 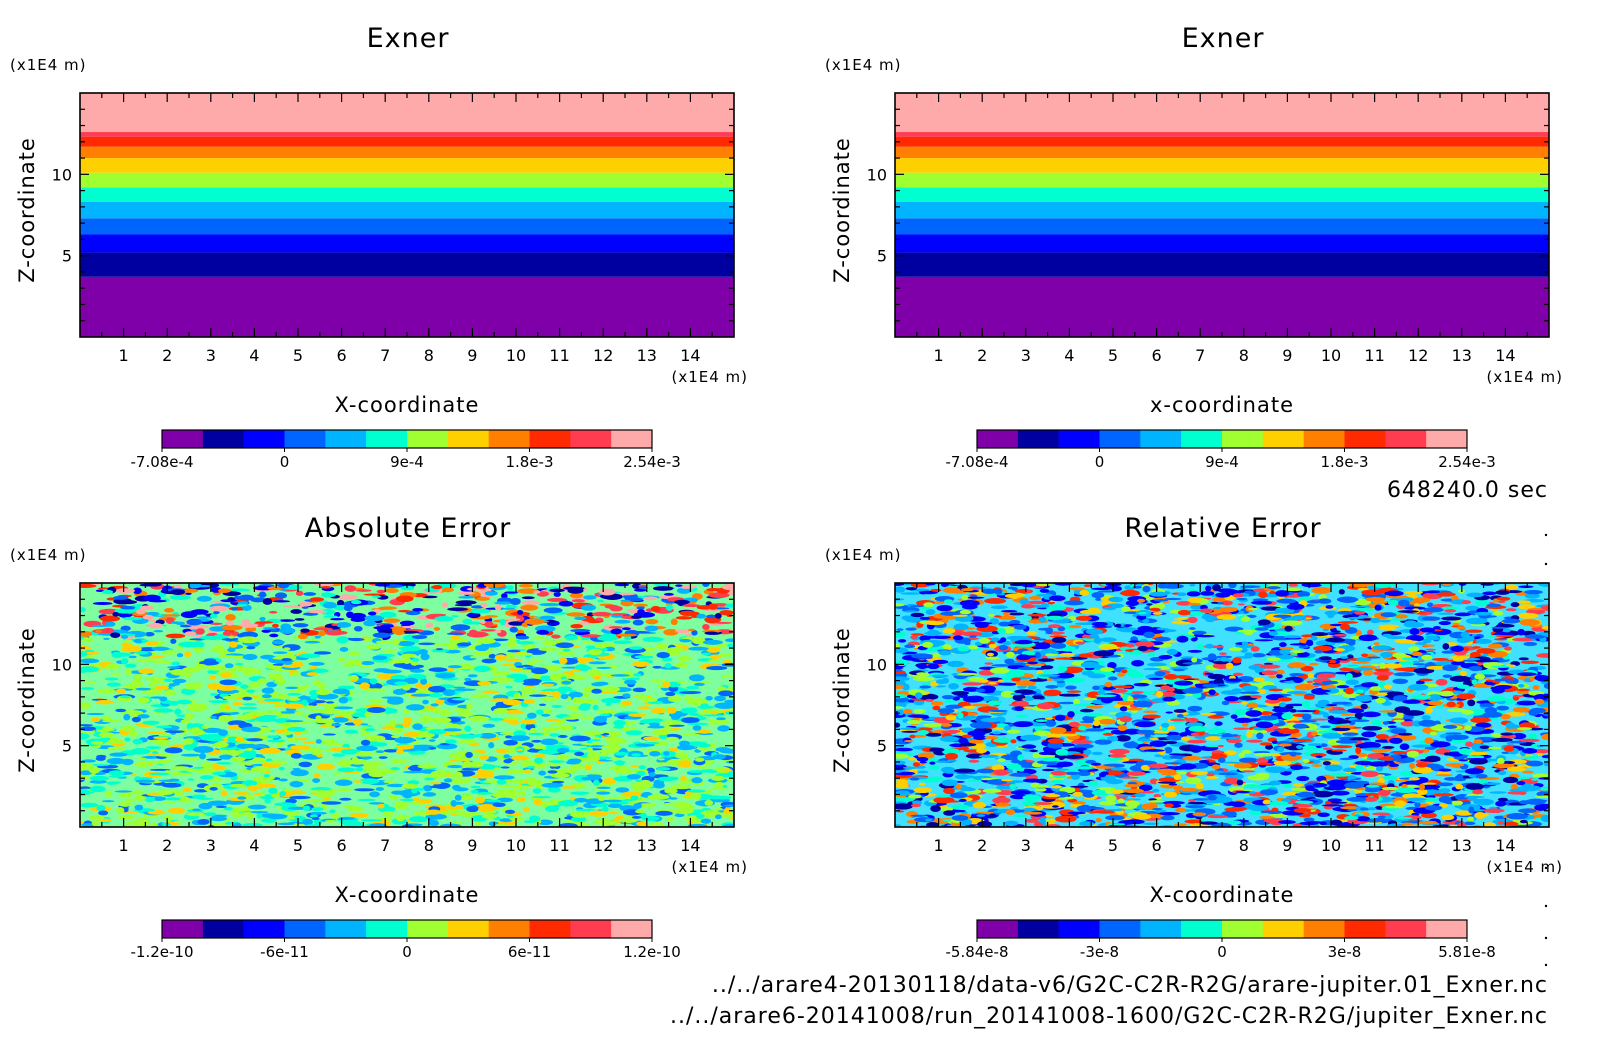 What do you see at coordinates (1462, 355) in the screenshot?
I see `x-tick-label: 13` at bounding box center [1462, 355].